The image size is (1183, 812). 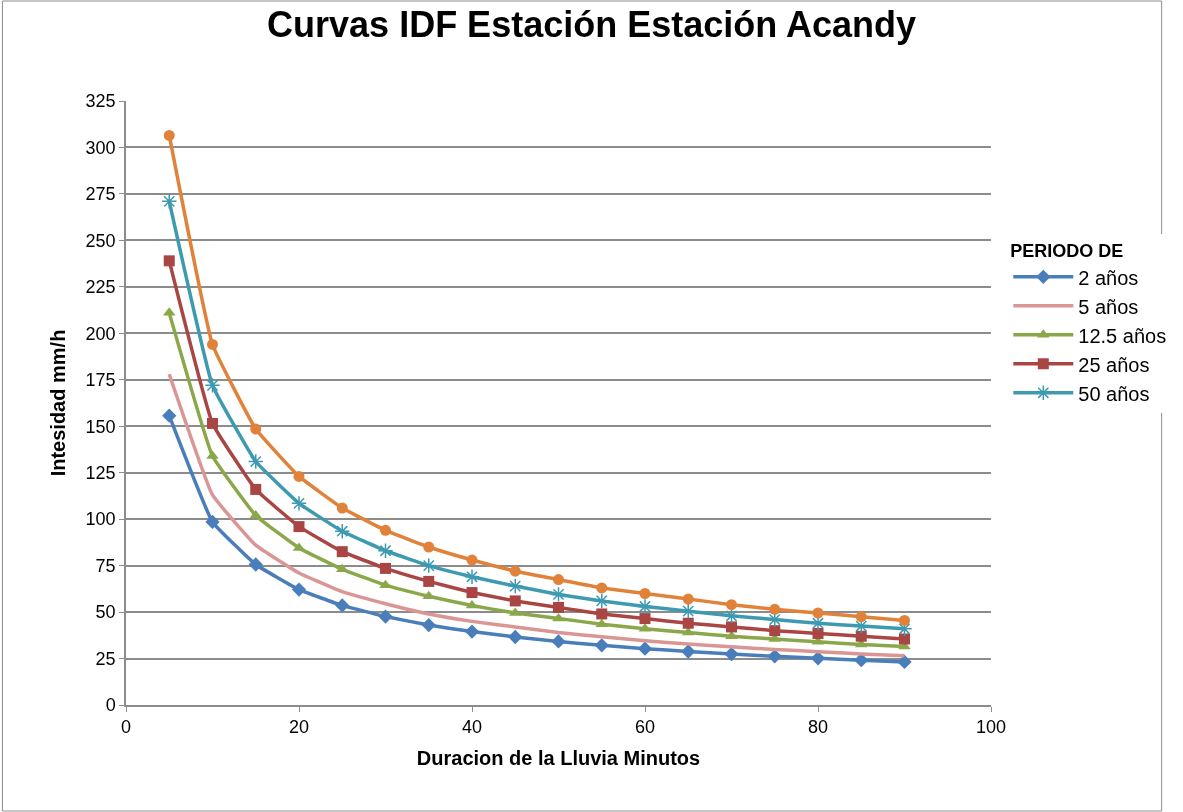 I want to click on x-tick-label: 60, so click(x=645, y=727).